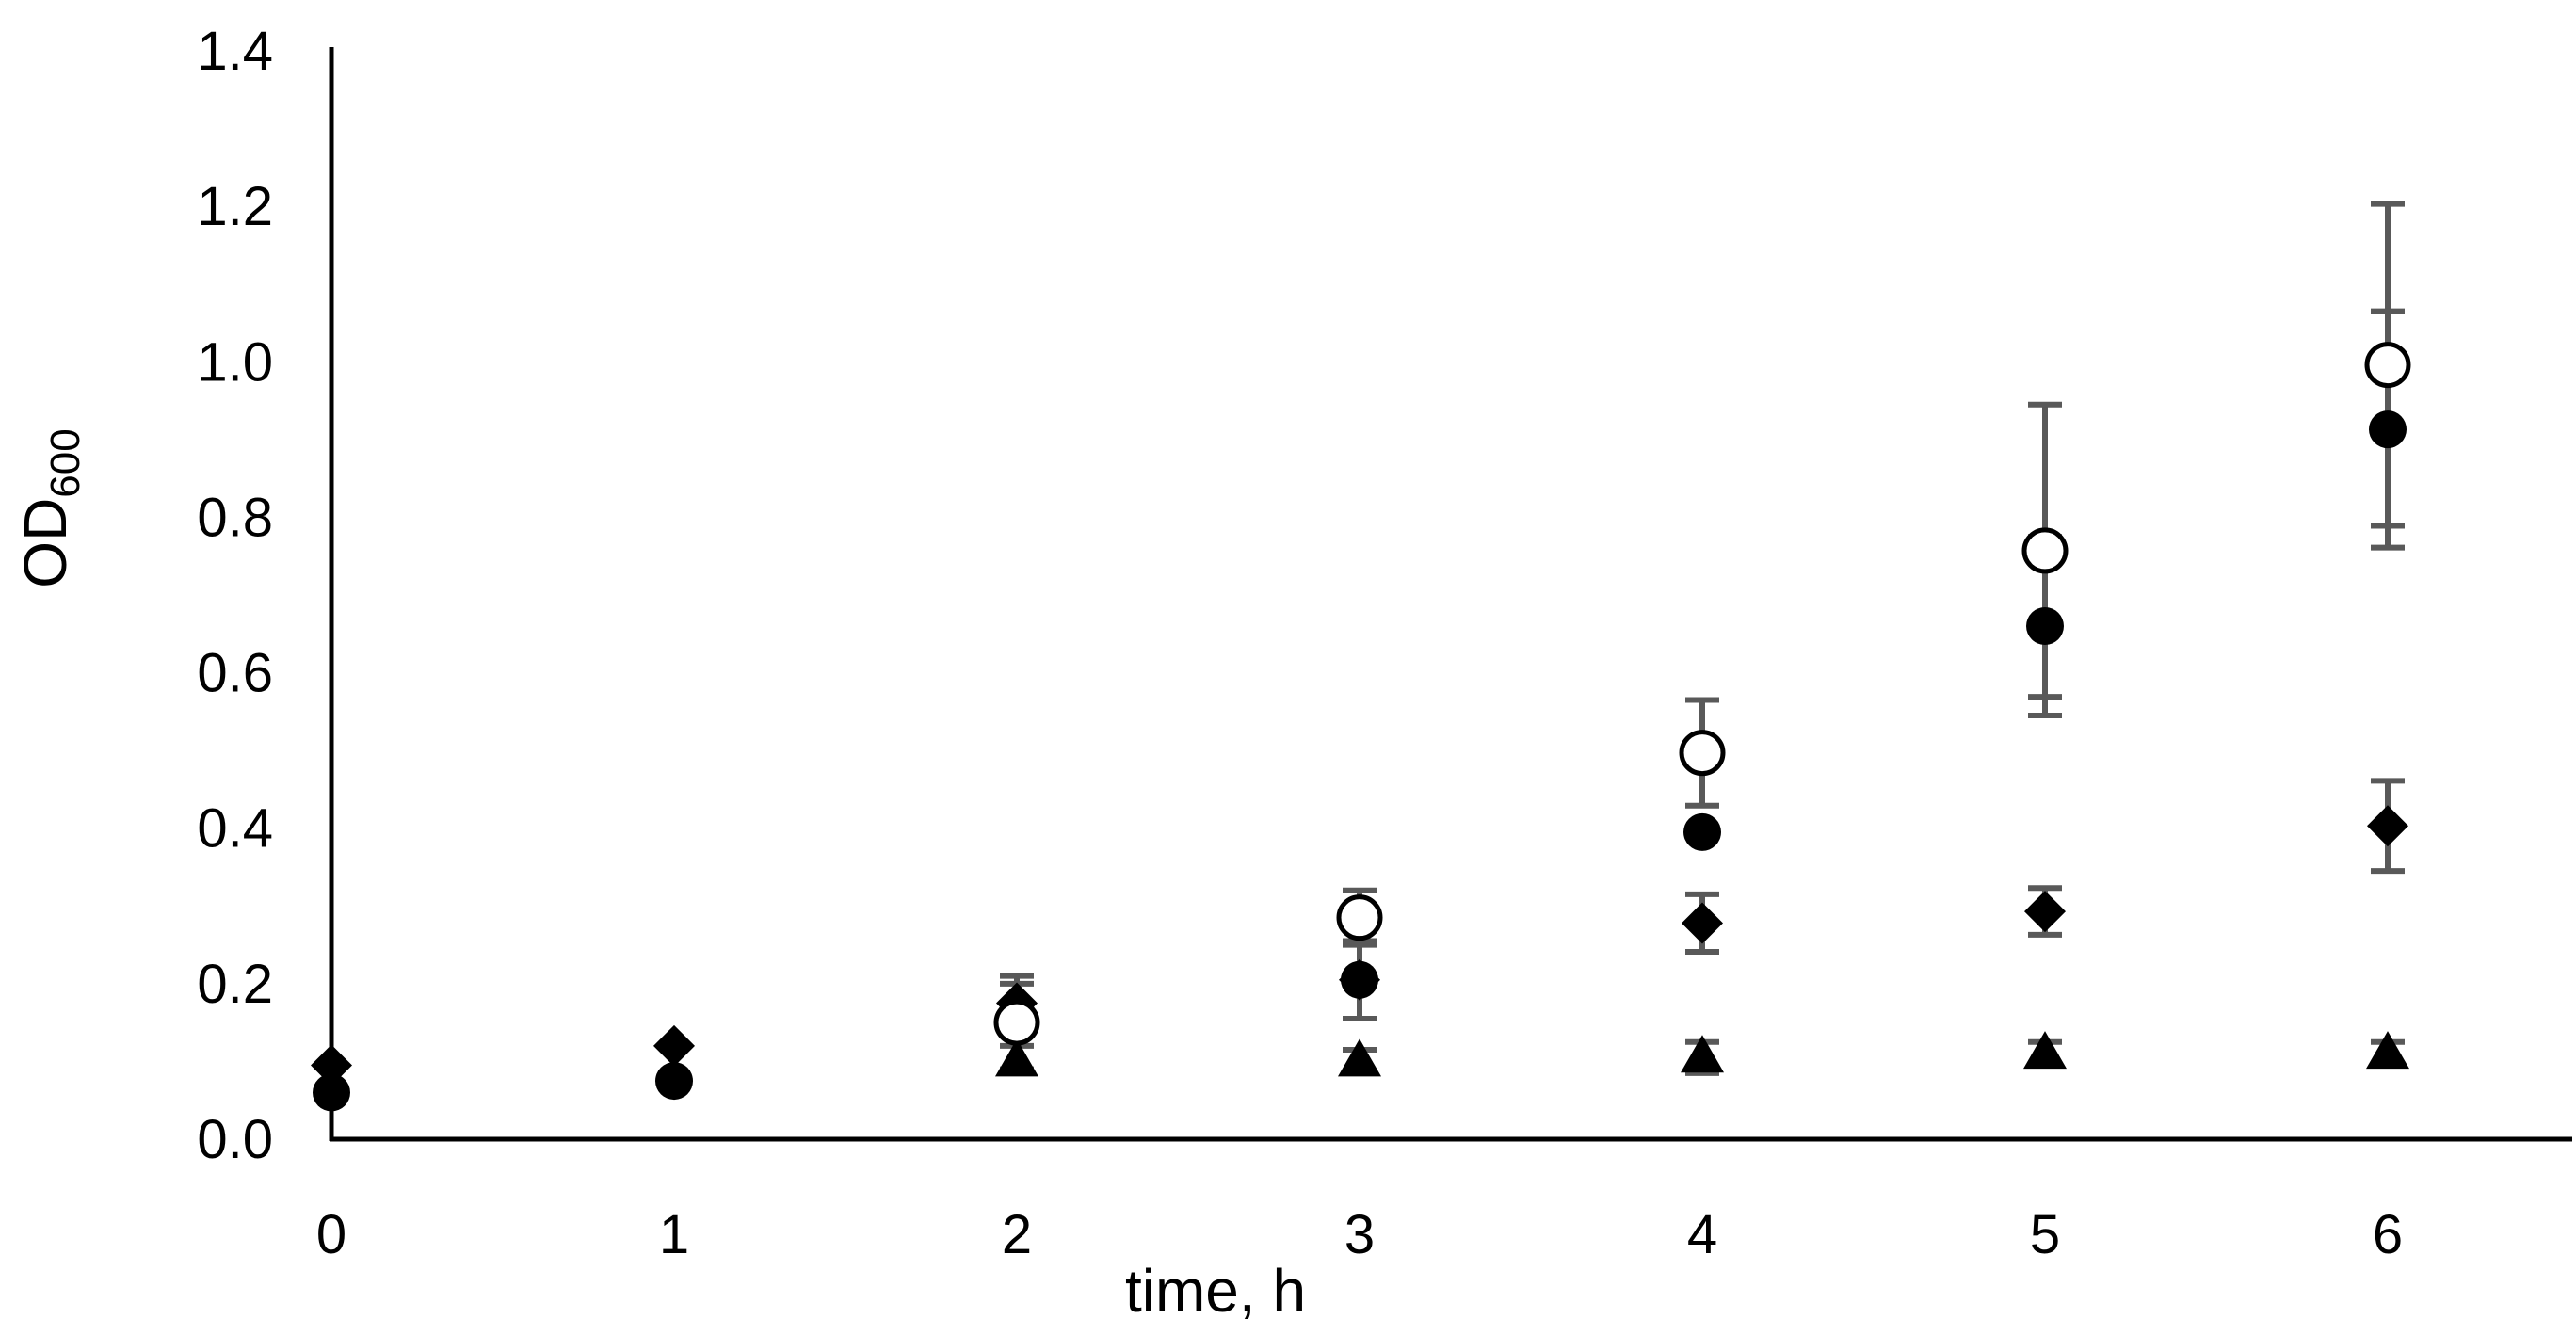 This screenshot has height=1319, width=2576. I want to click on x-tick-label: 3, so click(1359, 1234).